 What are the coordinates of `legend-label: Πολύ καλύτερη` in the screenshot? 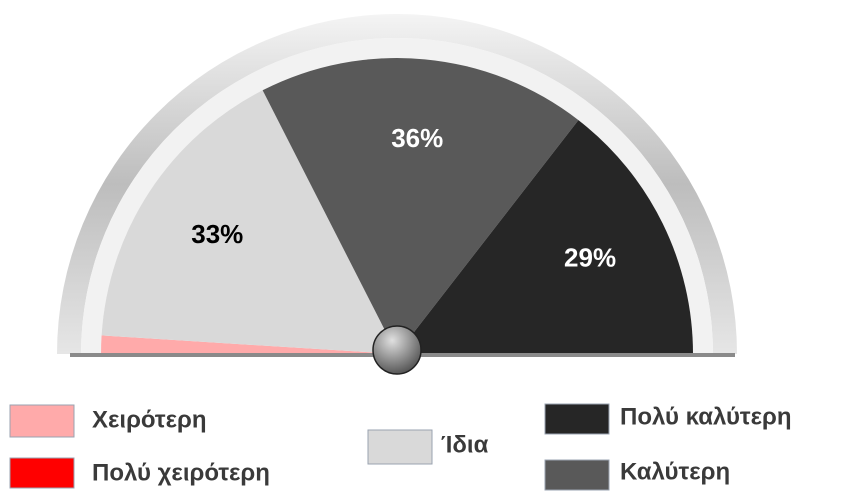 It's located at (706, 416).